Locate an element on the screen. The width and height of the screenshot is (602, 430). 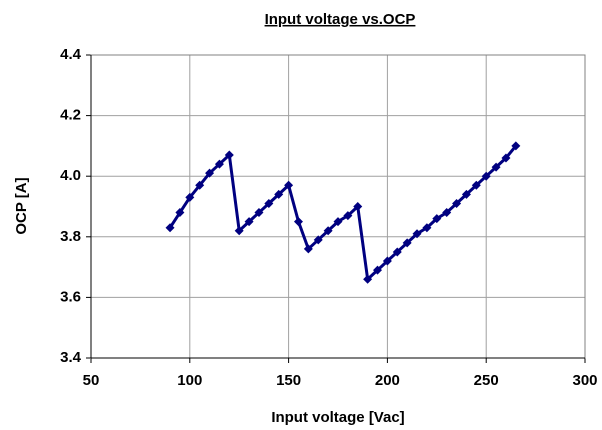
x-tick-label: 300 is located at coordinates (584, 380).